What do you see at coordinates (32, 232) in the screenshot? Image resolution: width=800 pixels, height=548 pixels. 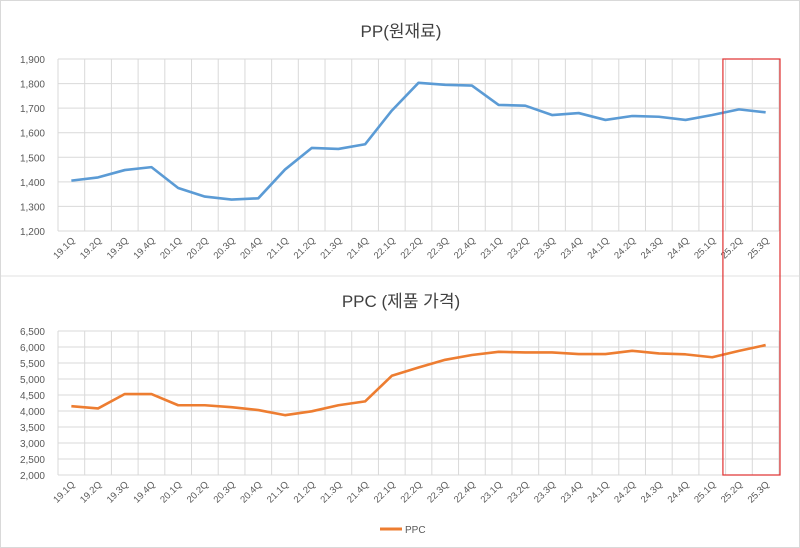 I see `y-tick-label: 1,200` at bounding box center [32, 232].